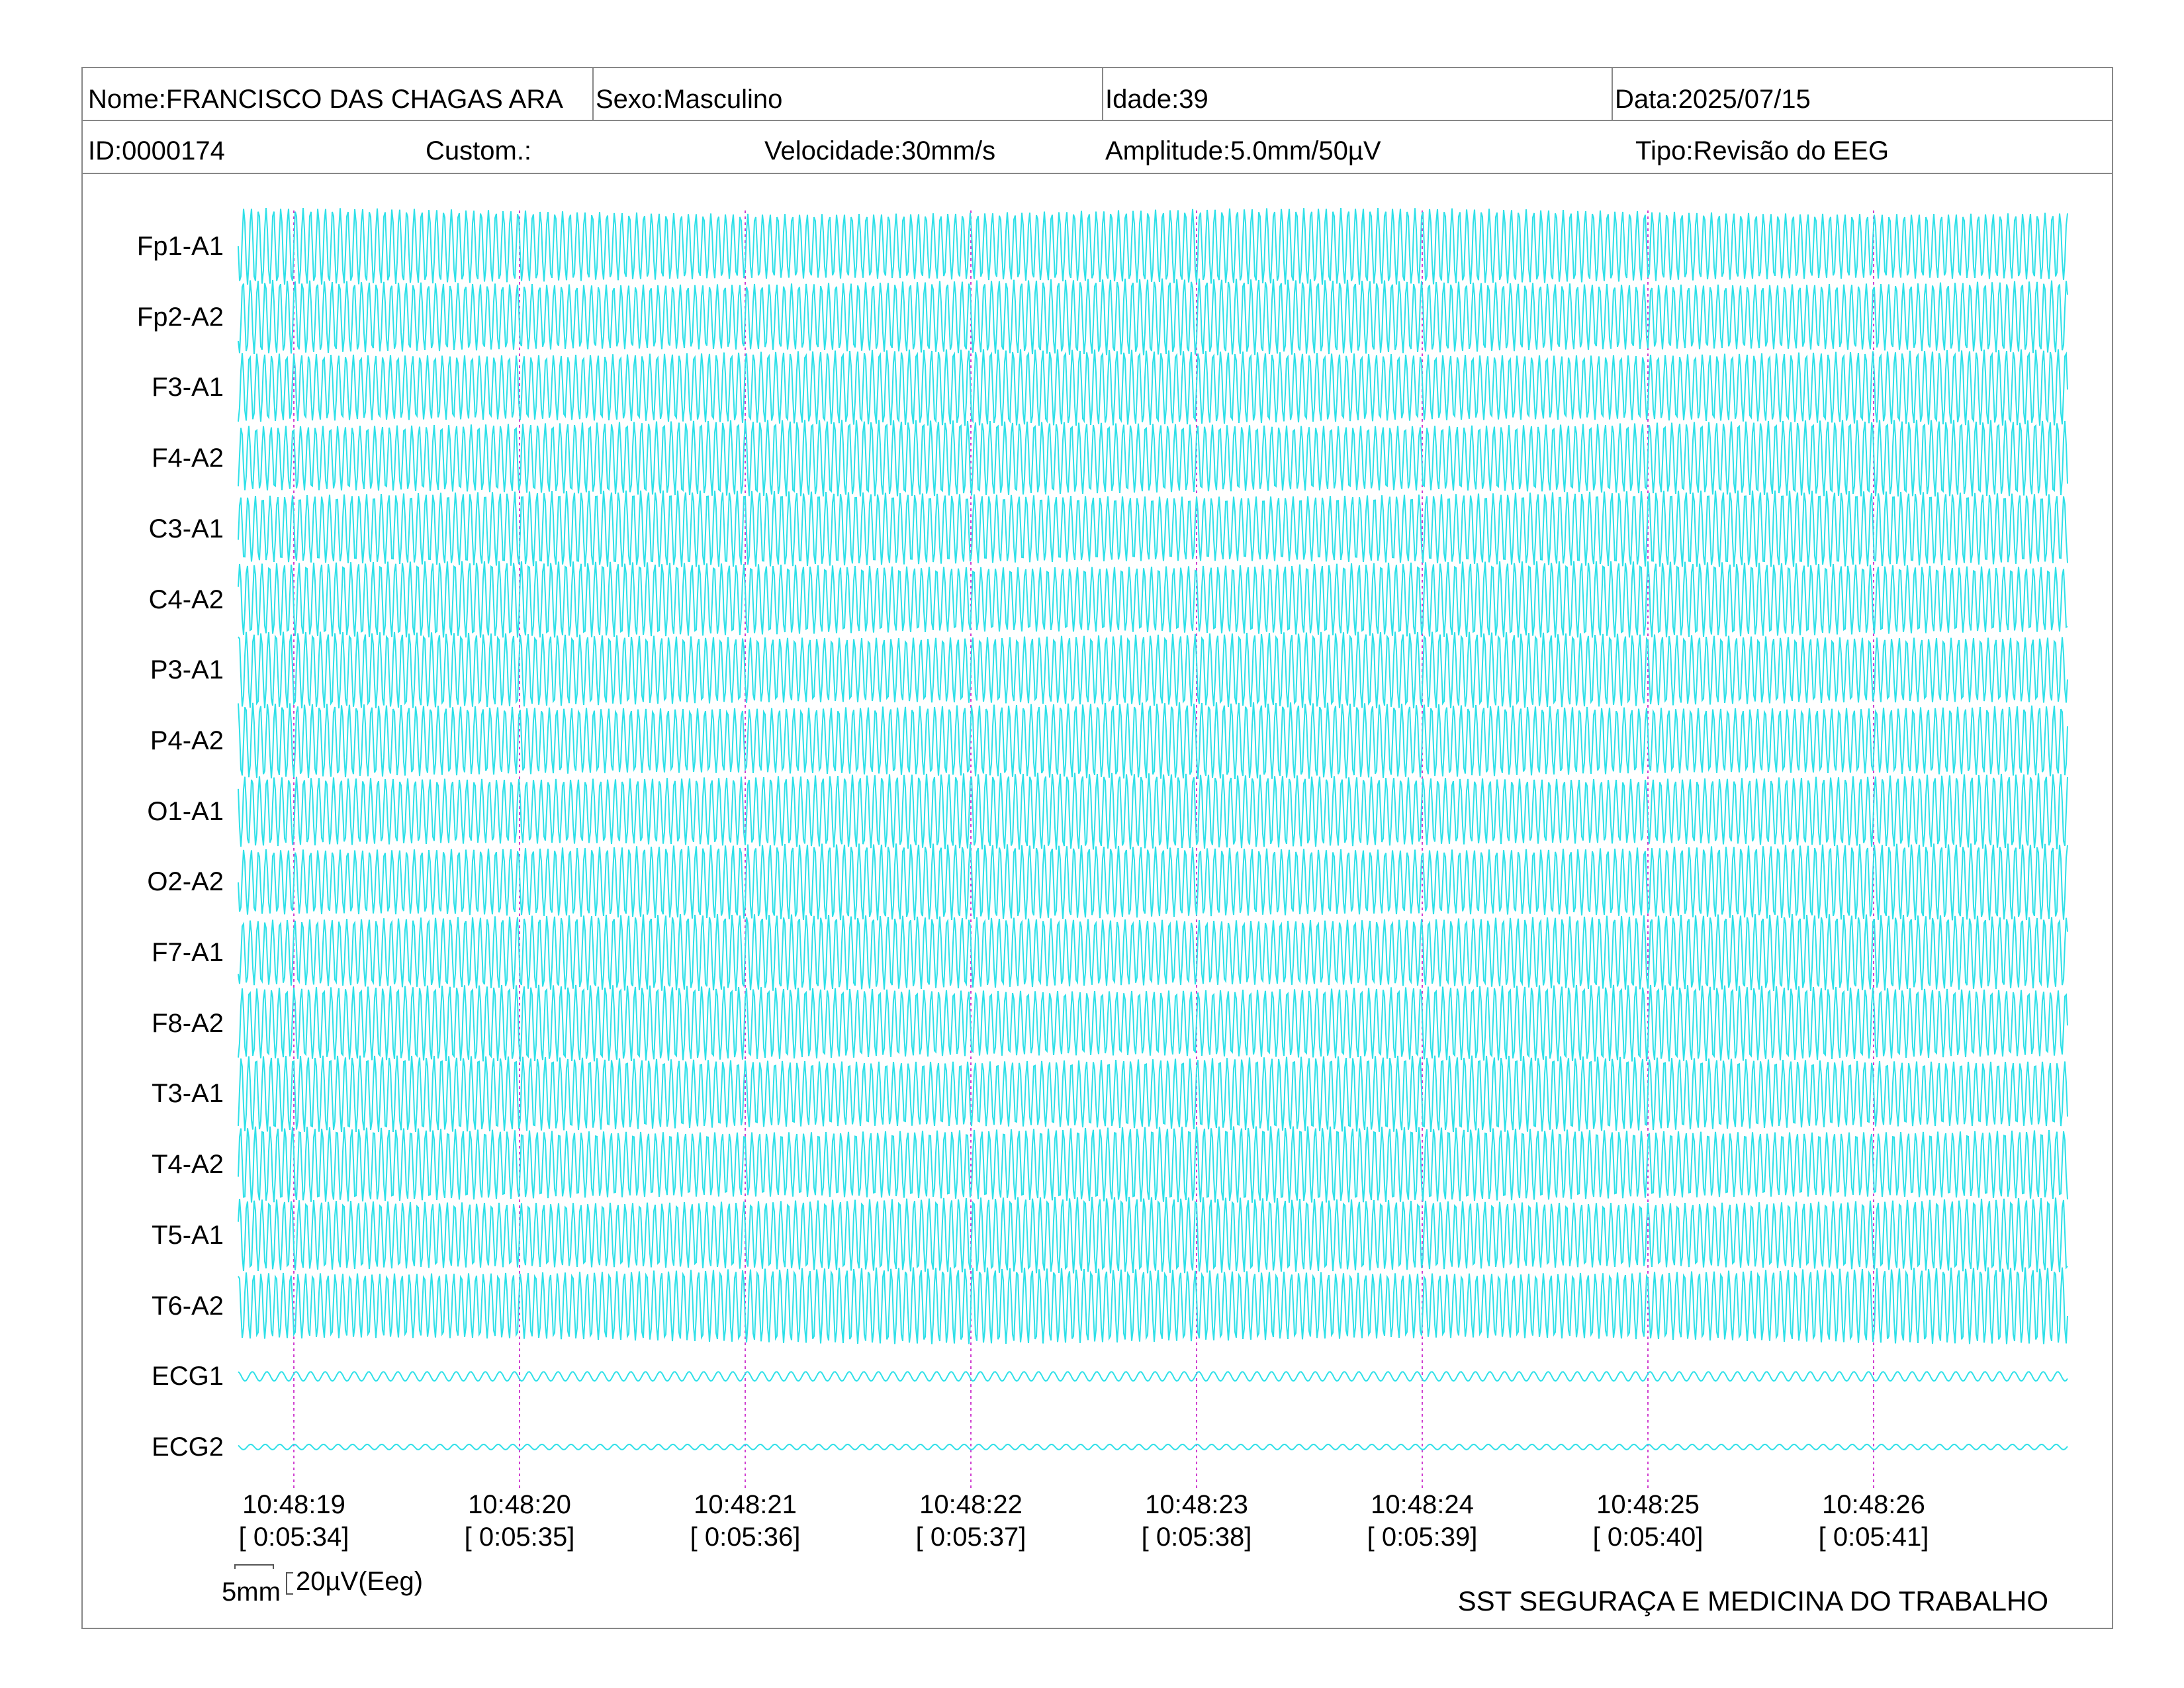 This screenshot has height=1688, width=2184. I want to click on elapsed-time-label: [ 0:05:41], so click(1874, 1537).